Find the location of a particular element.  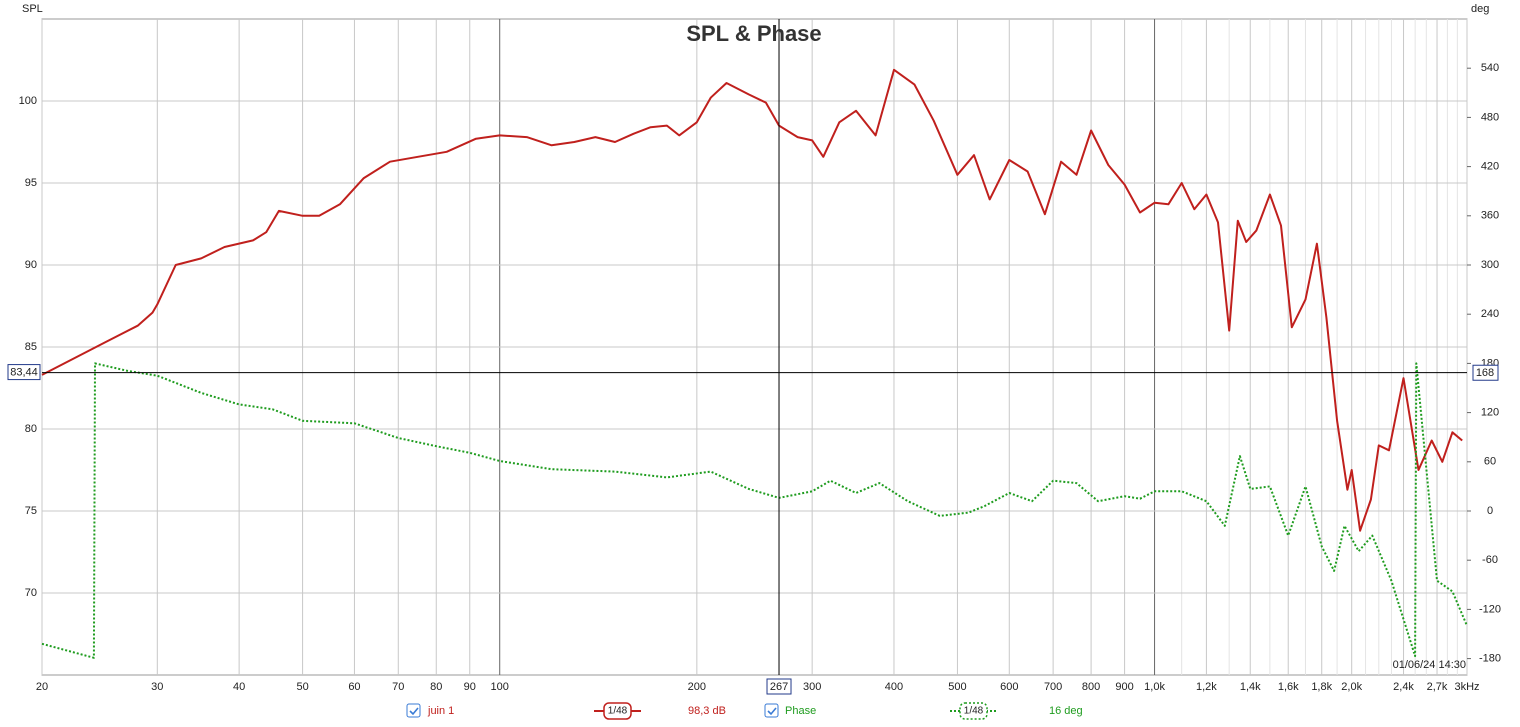

y-tick-label: 95 is located at coordinates (31, 183).